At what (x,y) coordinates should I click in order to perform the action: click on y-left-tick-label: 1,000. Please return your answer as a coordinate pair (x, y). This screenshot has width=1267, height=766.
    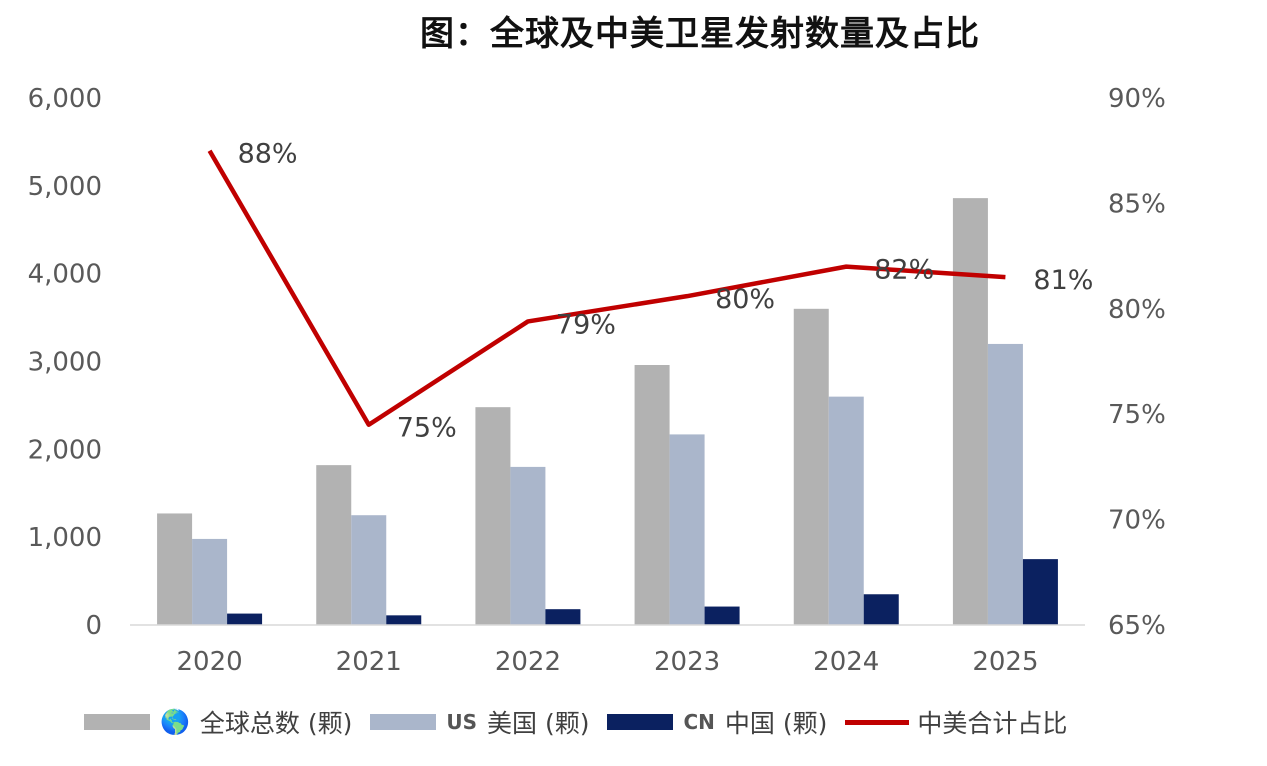
    Looking at the image, I should click on (65, 538).